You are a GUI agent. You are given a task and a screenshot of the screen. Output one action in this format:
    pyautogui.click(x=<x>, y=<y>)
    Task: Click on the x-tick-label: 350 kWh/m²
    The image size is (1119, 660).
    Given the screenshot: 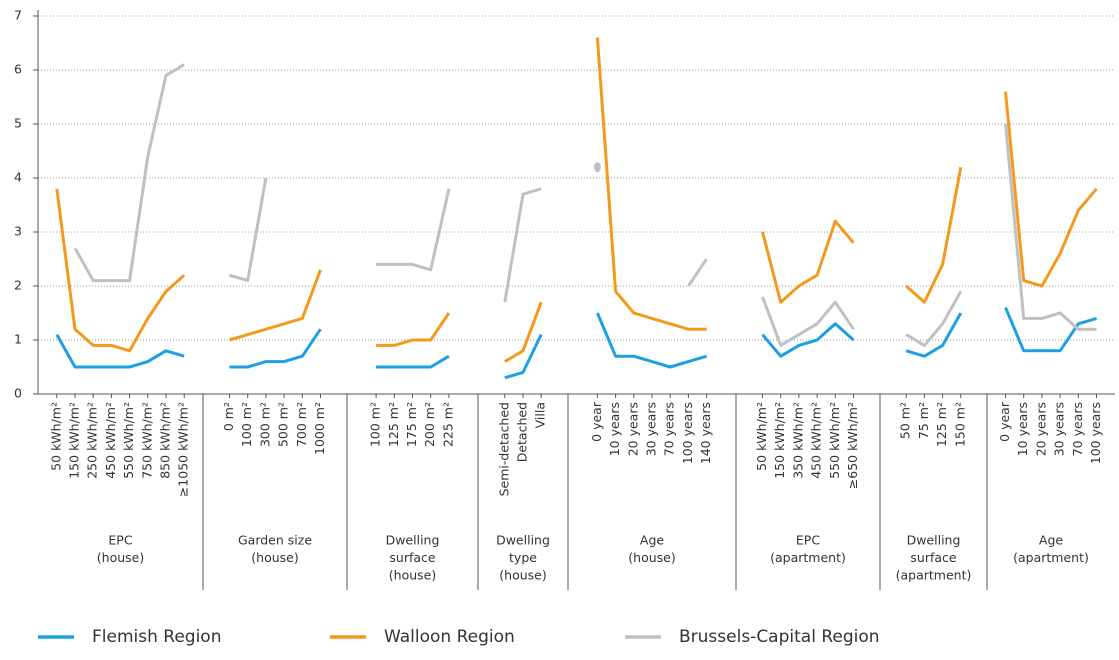 What is the action you would take?
    pyautogui.click(x=797, y=440)
    